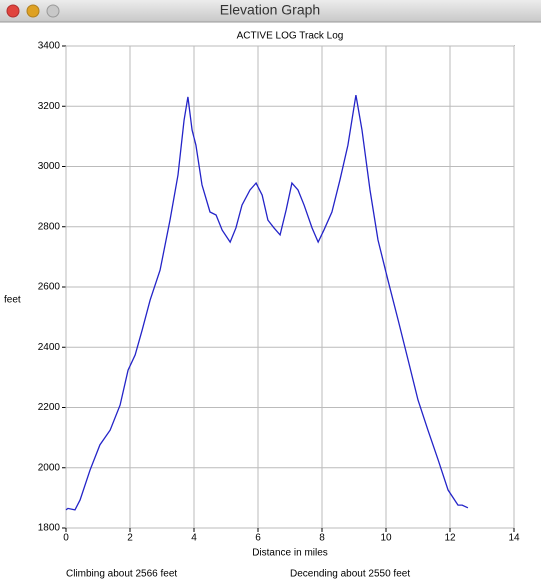 Image resolution: width=541 pixels, height=582 pixels. What do you see at coordinates (386, 538) in the screenshot?
I see `x-tick-label: 10` at bounding box center [386, 538].